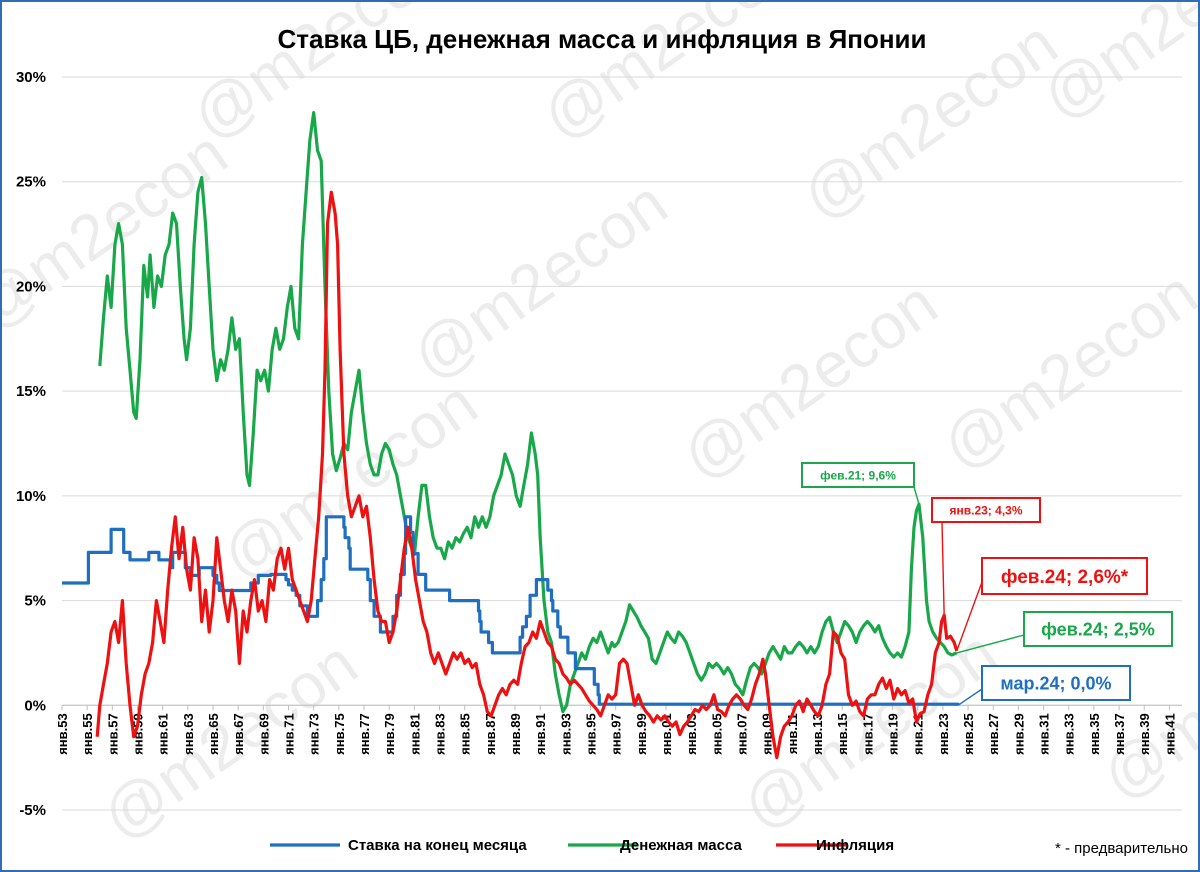  What do you see at coordinates (1121, 848) in the screenshot?
I see `footnote: * - предварительно` at bounding box center [1121, 848].